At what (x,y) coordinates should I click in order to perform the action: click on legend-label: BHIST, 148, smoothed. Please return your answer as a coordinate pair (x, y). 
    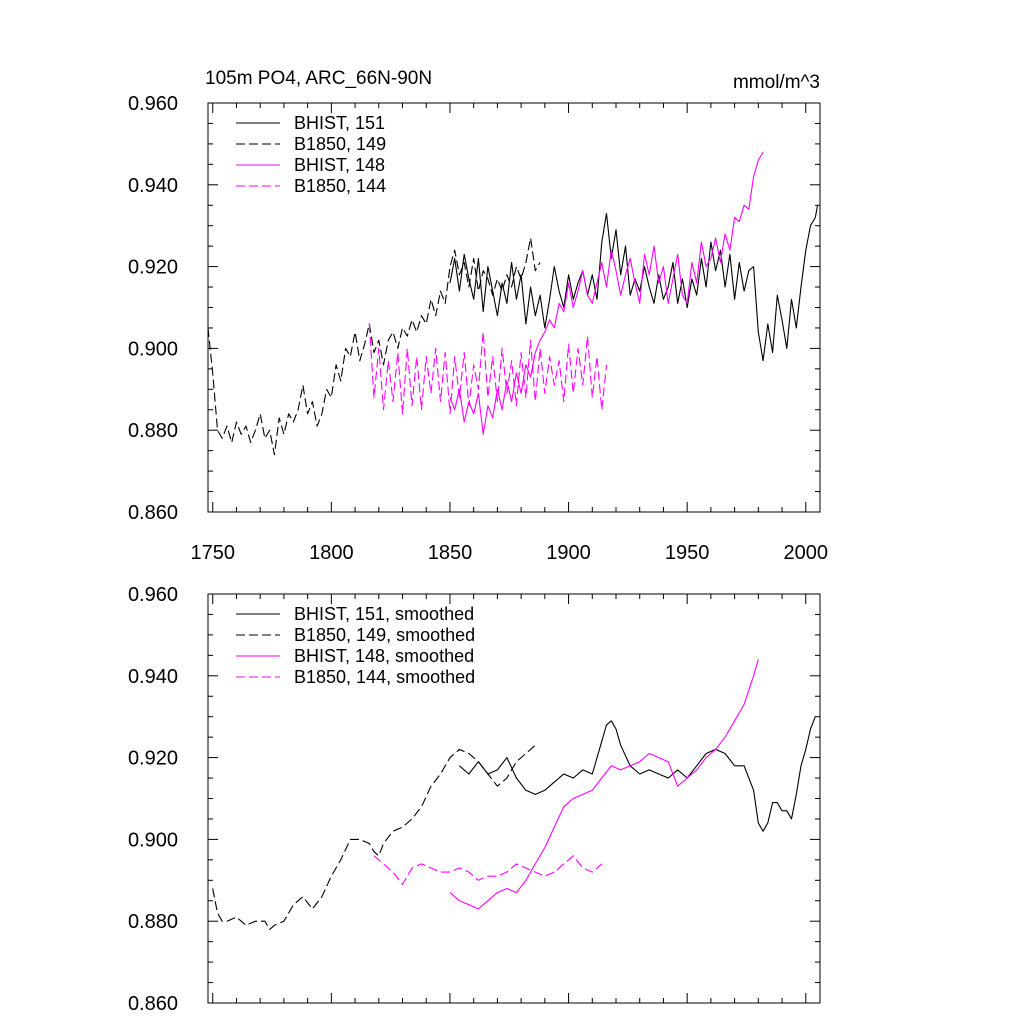
    Looking at the image, I should click on (384, 656).